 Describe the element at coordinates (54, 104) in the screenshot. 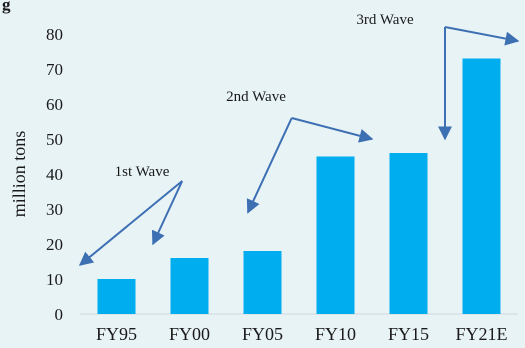

I see `y-tick-label: 60` at that location.